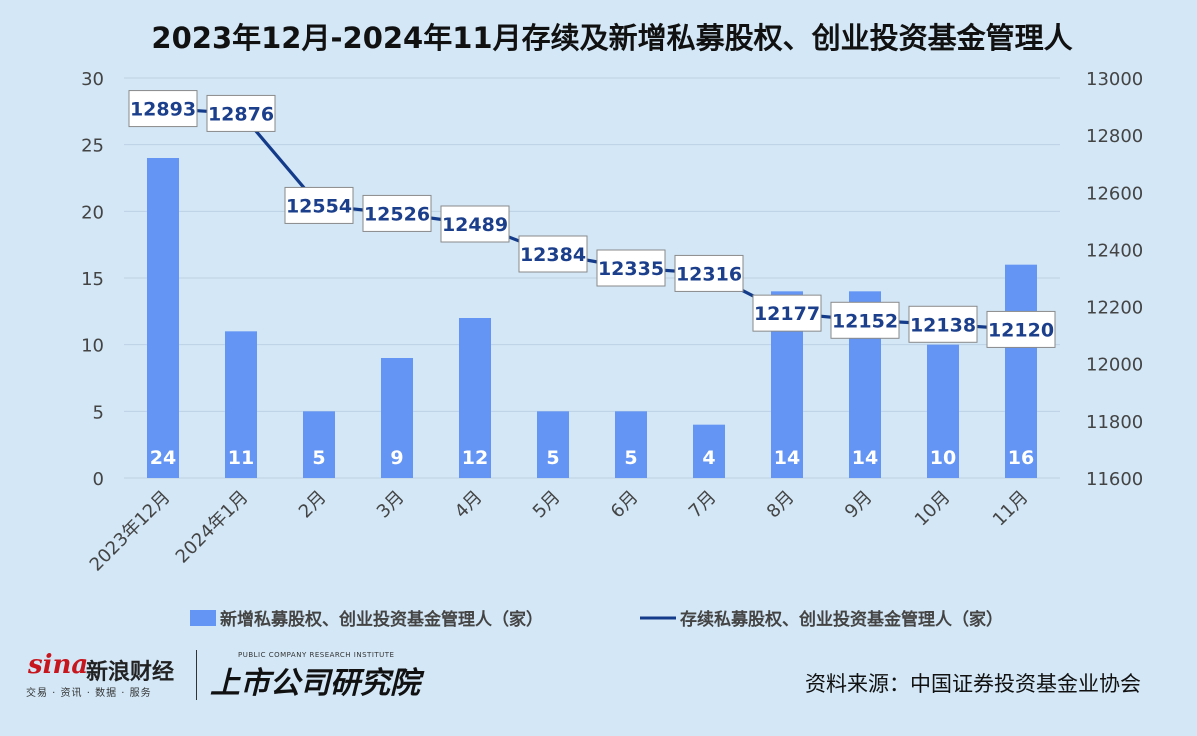  I want to click on y-left-tick-label: 20, so click(92, 212).